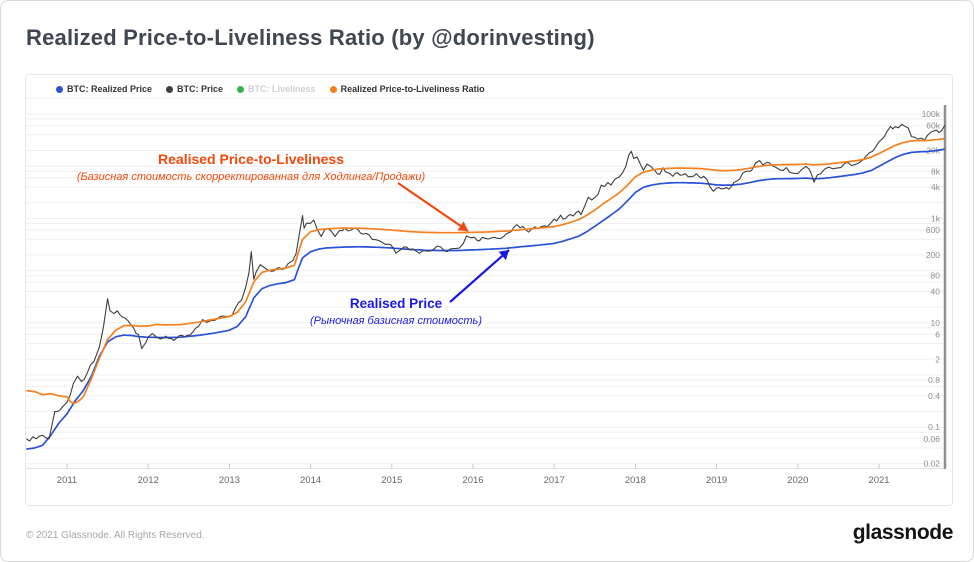  I want to click on svg-text: 2012, so click(148, 480).